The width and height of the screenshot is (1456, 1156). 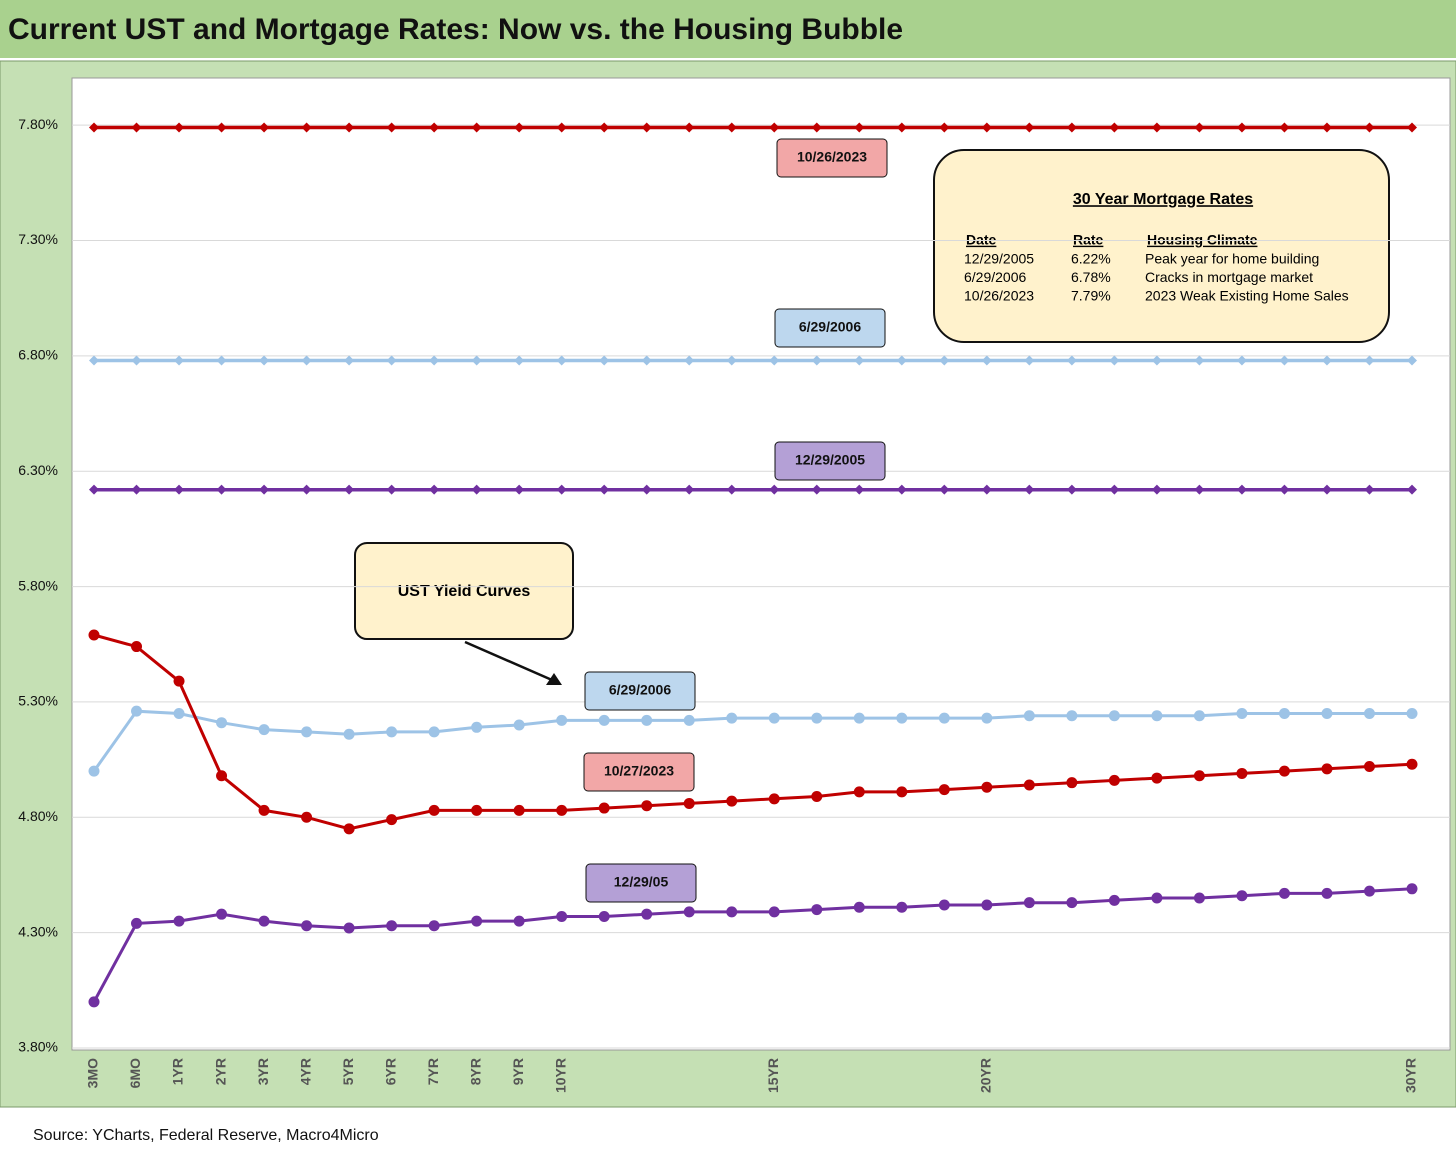 I want to click on y-tick-label: 4.30%, so click(x=38, y=931).